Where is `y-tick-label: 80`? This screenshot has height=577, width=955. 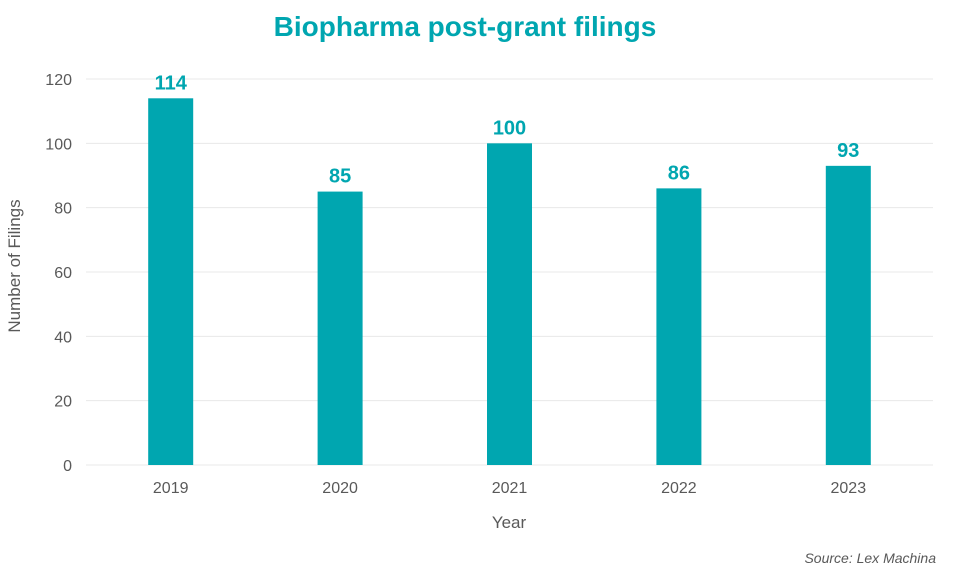 y-tick-label: 80 is located at coordinates (63, 209).